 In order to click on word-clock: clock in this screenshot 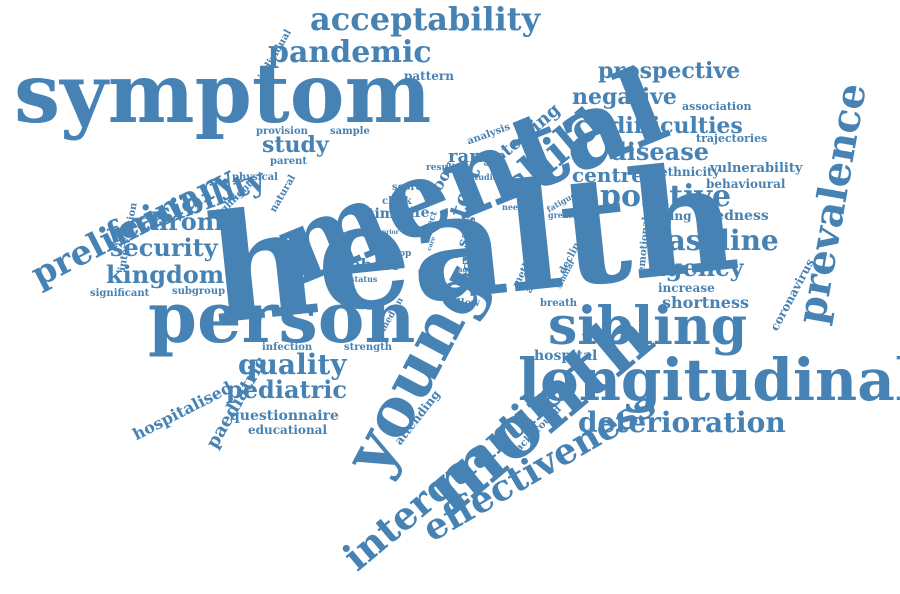, I will do `click(397, 201)`.